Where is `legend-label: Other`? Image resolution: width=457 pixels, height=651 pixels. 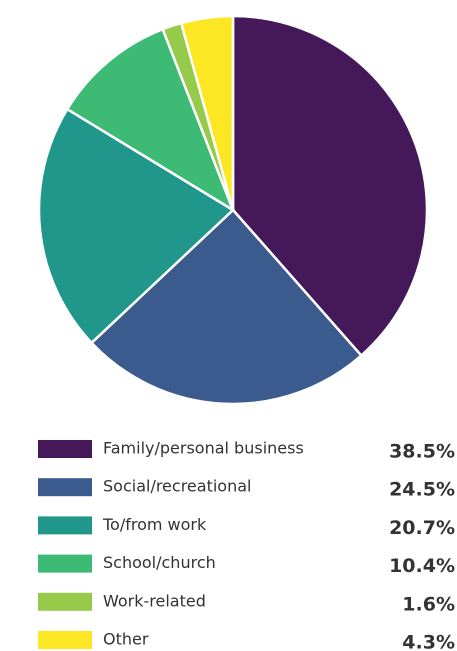 legend-label: Other is located at coordinates (126, 639).